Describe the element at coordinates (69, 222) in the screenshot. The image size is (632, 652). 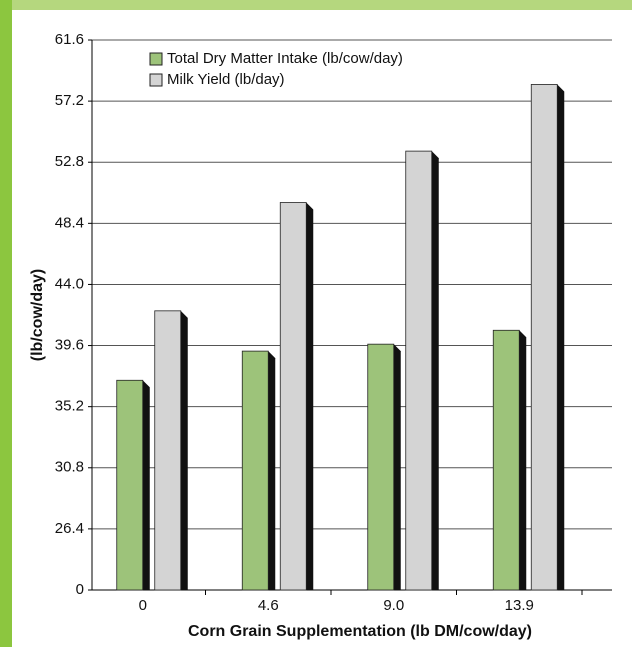
I see `y-tick-label: 48.4` at that location.